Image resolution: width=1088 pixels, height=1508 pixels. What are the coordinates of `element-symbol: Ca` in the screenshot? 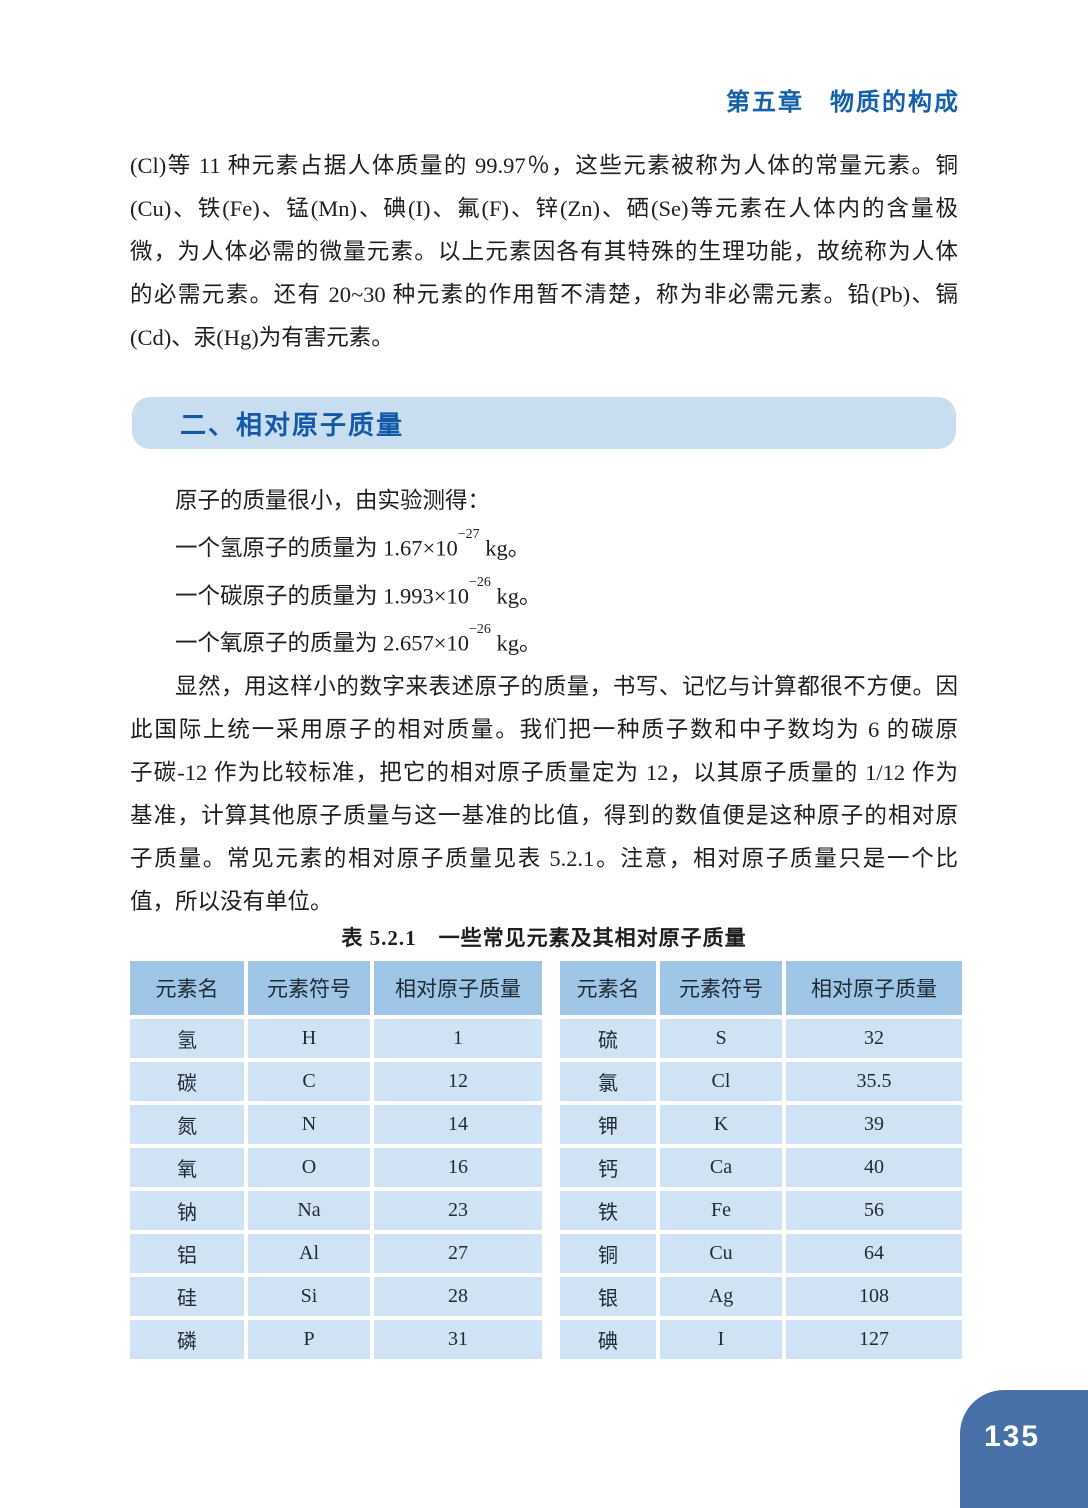 It's located at (721, 1167).